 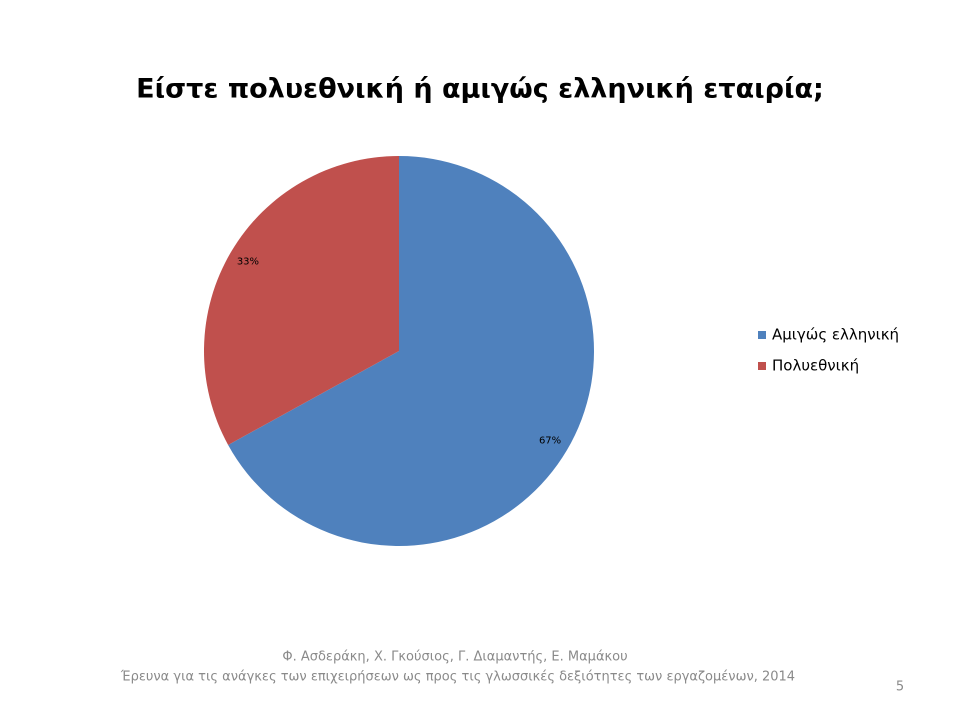 What do you see at coordinates (835, 335) in the screenshot?
I see `legend-label: Αμιγώς ελληνική` at bounding box center [835, 335].